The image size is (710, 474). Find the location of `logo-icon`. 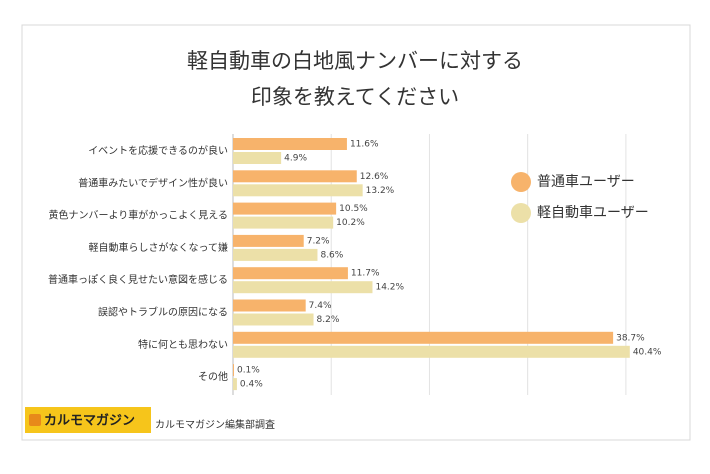

logo-icon is located at coordinates (35, 420).